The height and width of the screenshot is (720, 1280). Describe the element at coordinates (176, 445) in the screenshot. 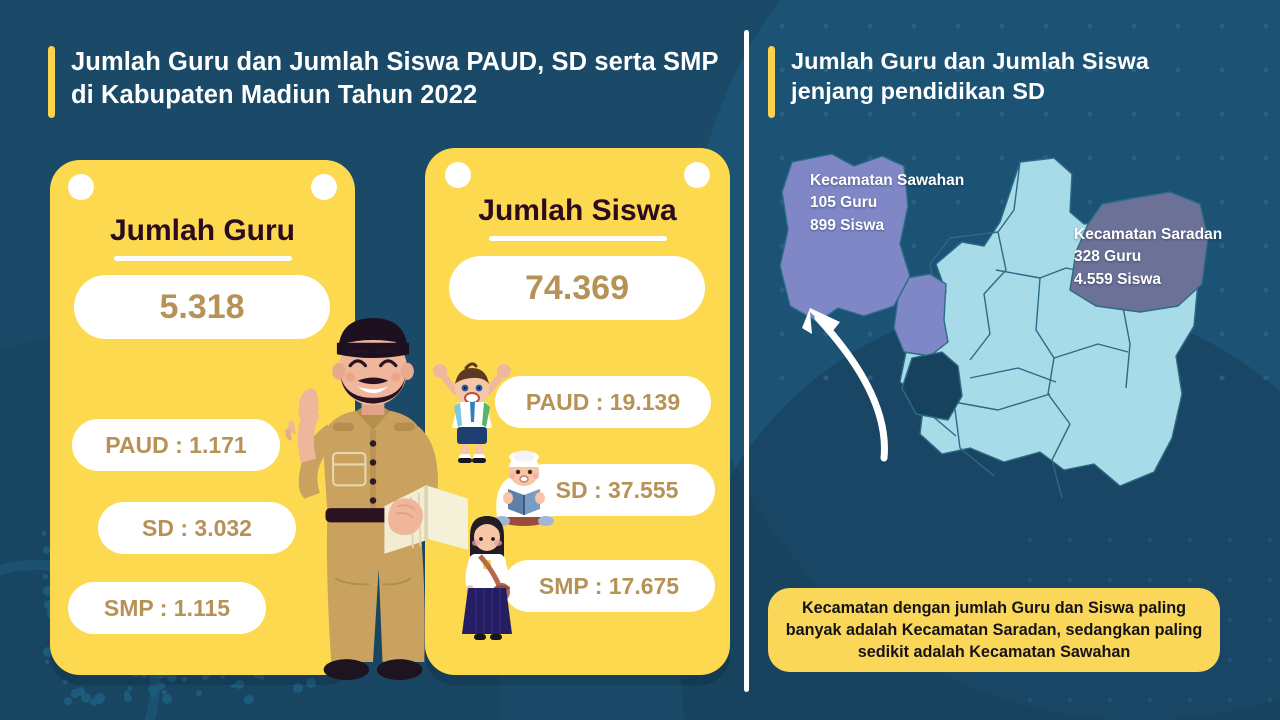

I see `guru-paud-value: PAUD : 1.171` at that location.